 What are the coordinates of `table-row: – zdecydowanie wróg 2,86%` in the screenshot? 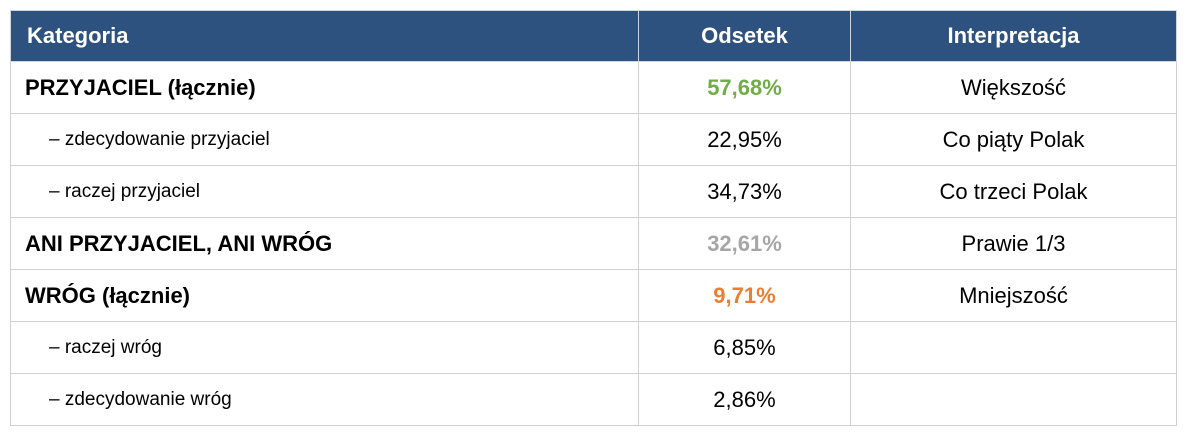 It's located at (593, 399).